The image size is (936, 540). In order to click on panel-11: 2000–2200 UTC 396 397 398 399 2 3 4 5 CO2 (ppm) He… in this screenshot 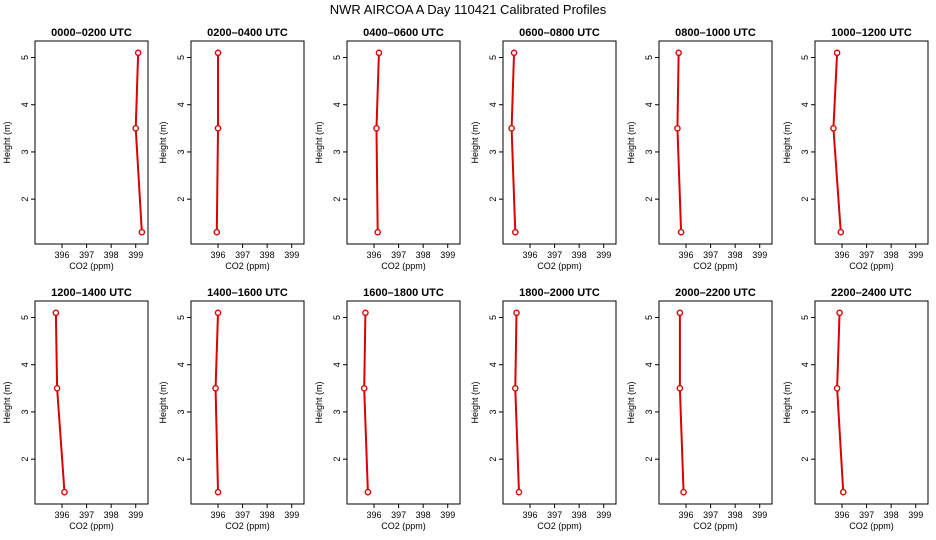, I will do `click(699, 409)`.